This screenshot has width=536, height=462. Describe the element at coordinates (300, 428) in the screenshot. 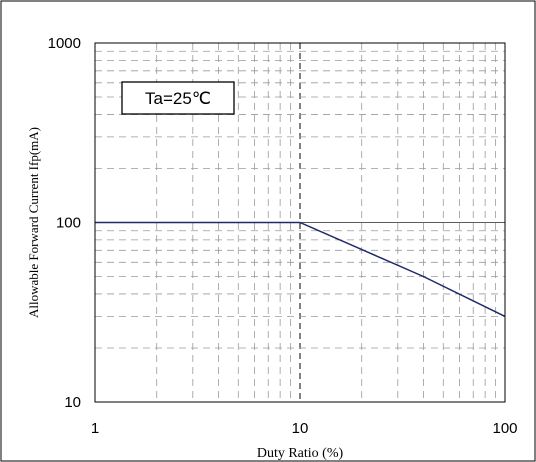

I see `x-tick-label: 10` at that location.